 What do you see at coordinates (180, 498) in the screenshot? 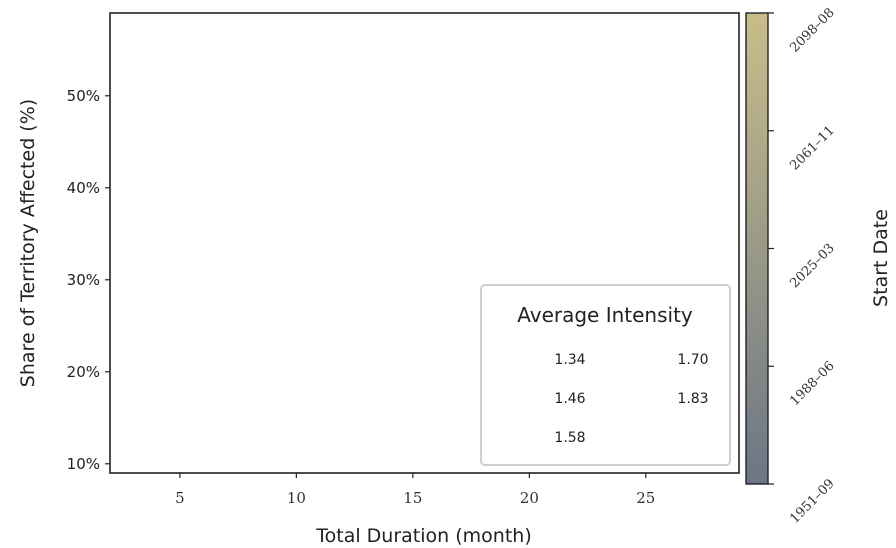
I see `x-tick-label: 5` at bounding box center [180, 498].